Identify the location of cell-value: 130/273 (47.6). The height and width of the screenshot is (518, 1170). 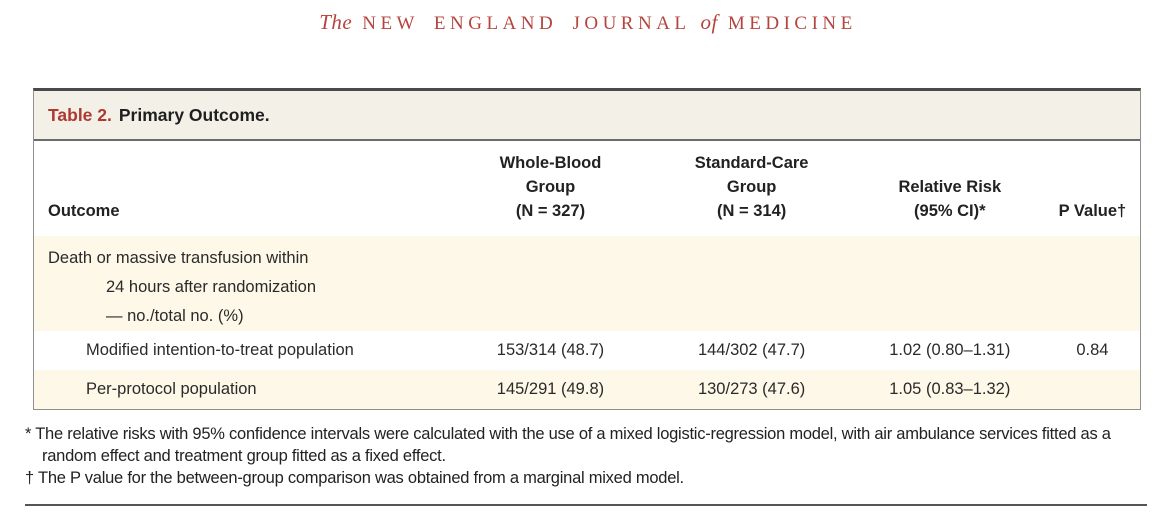
(751, 389).